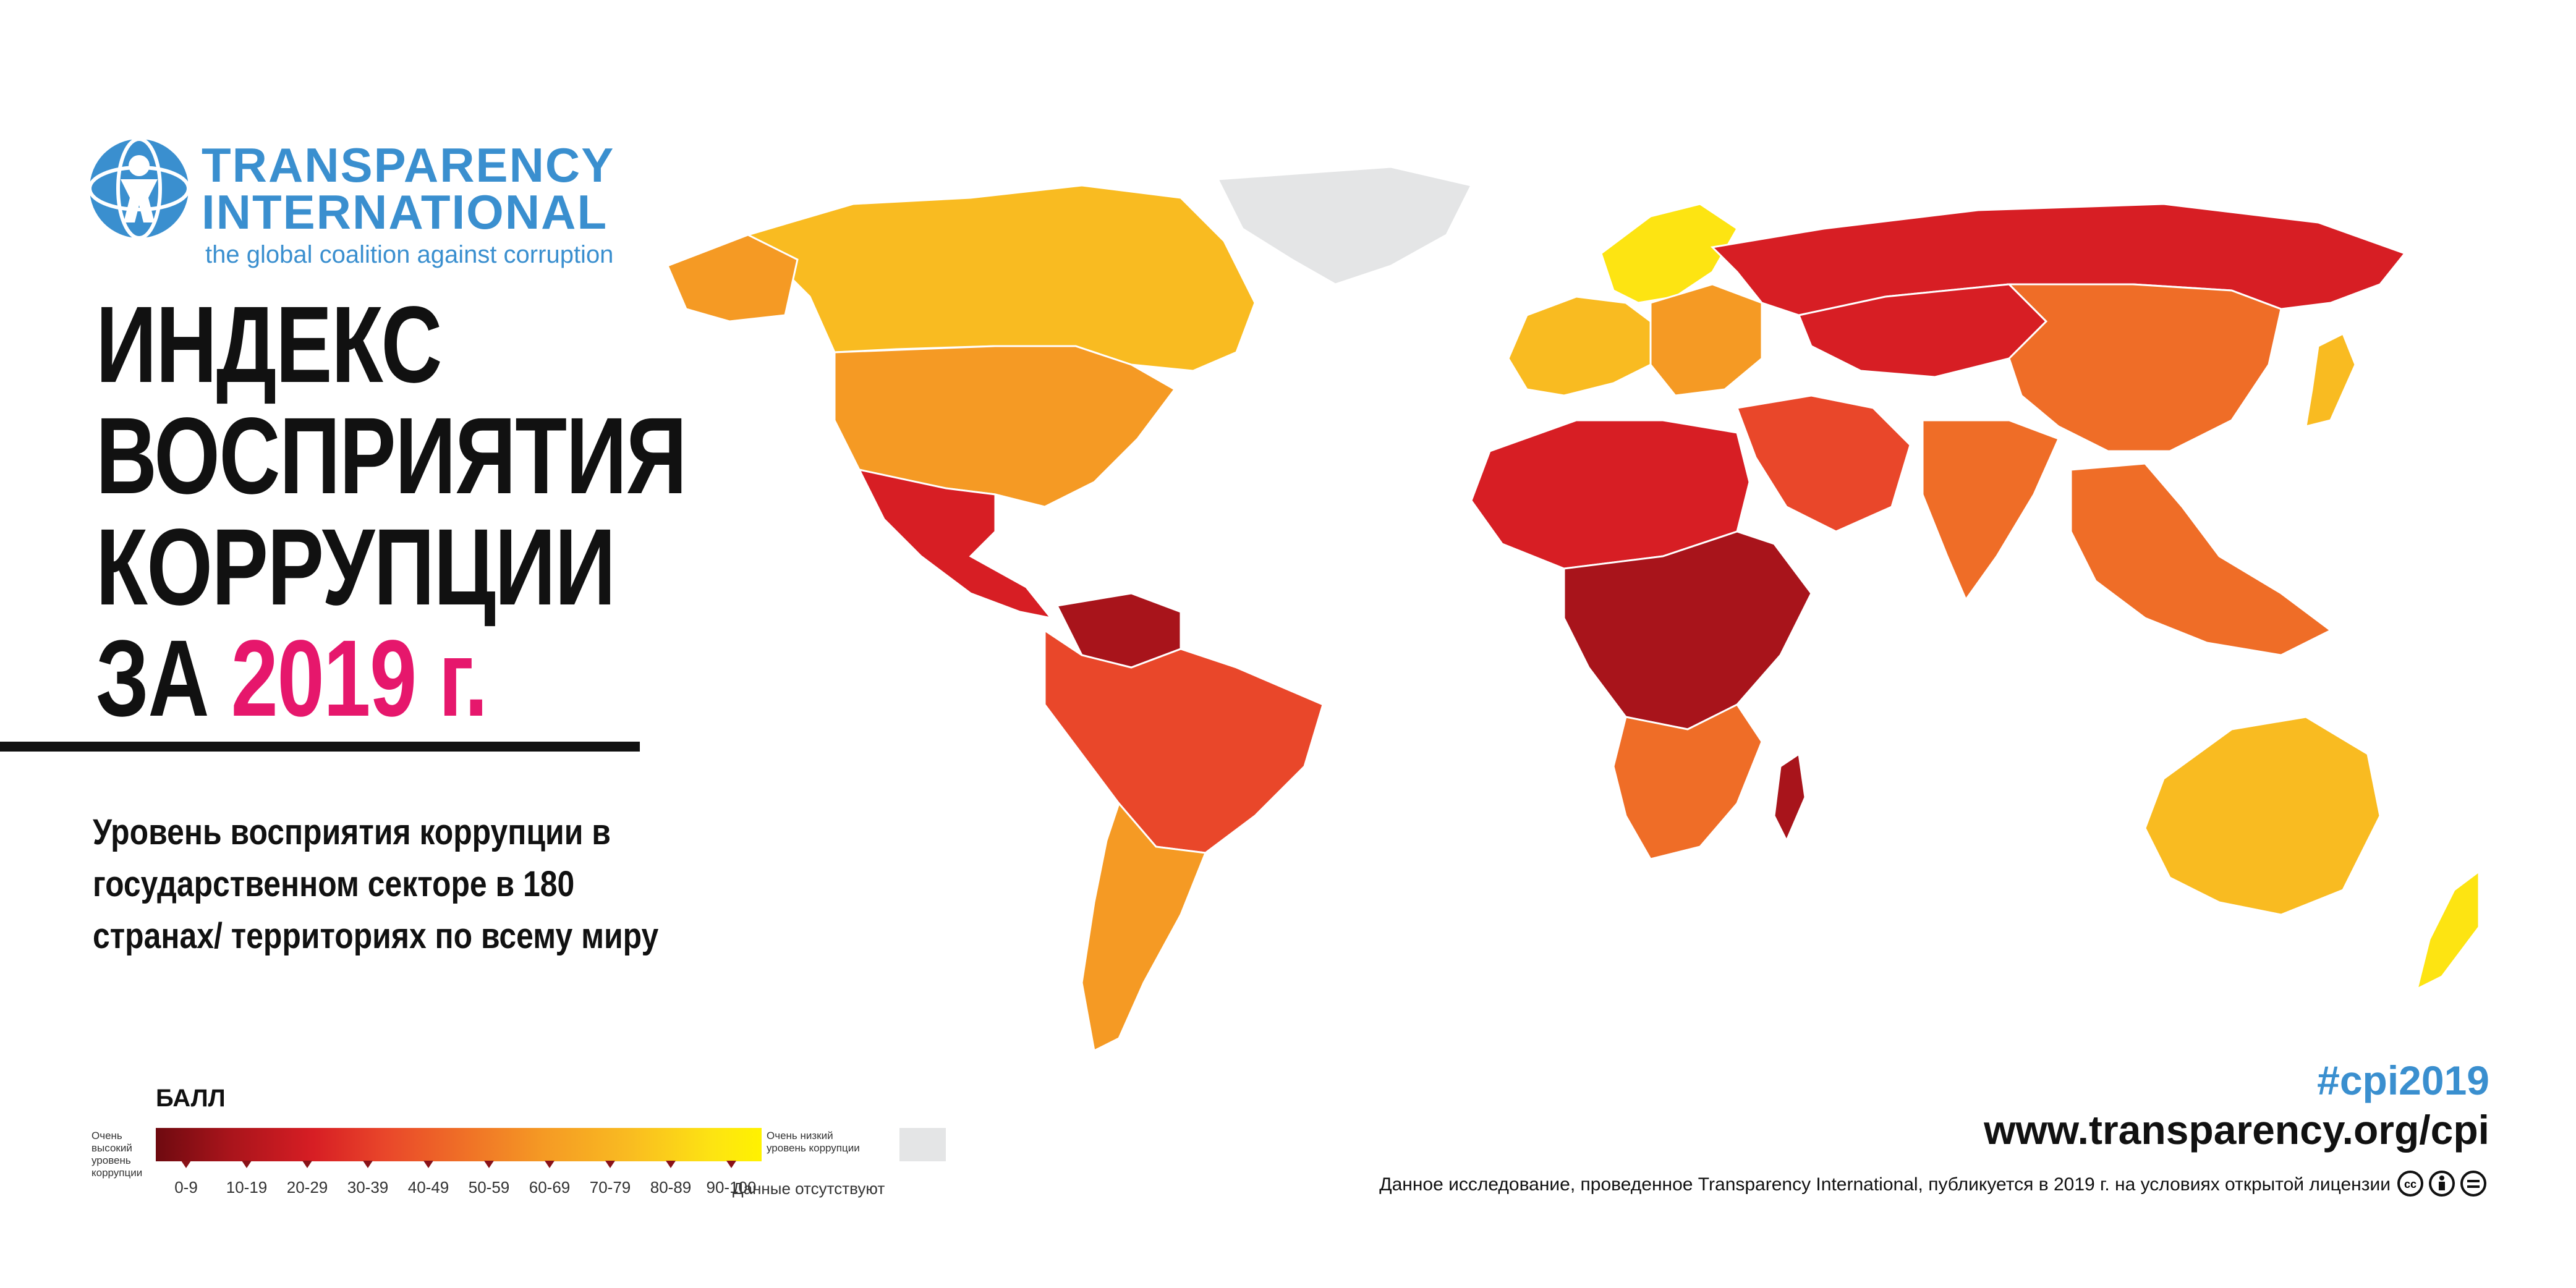 The width and height of the screenshot is (2576, 1288). Describe the element at coordinates (1687, 781) in the screenshot. I see `region-southern-africa` at that location.